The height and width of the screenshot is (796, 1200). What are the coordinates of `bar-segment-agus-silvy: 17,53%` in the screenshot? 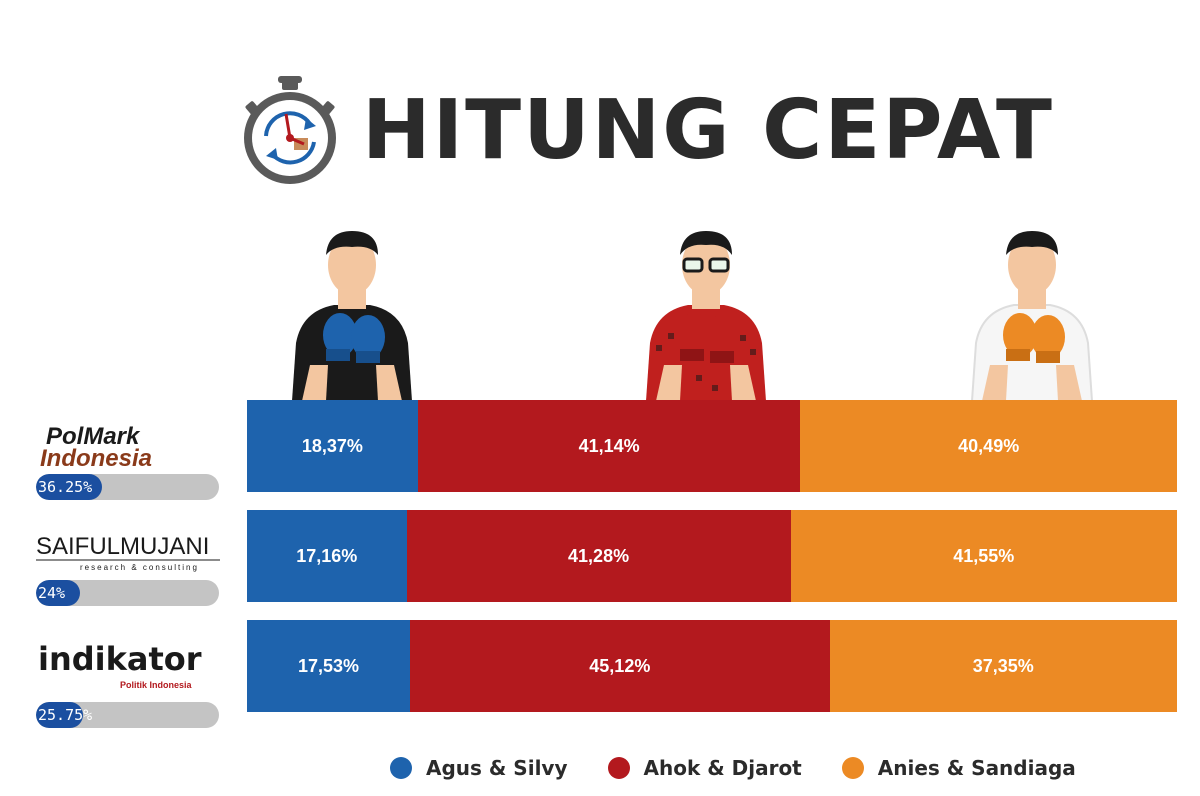 It's located at (329, 666).